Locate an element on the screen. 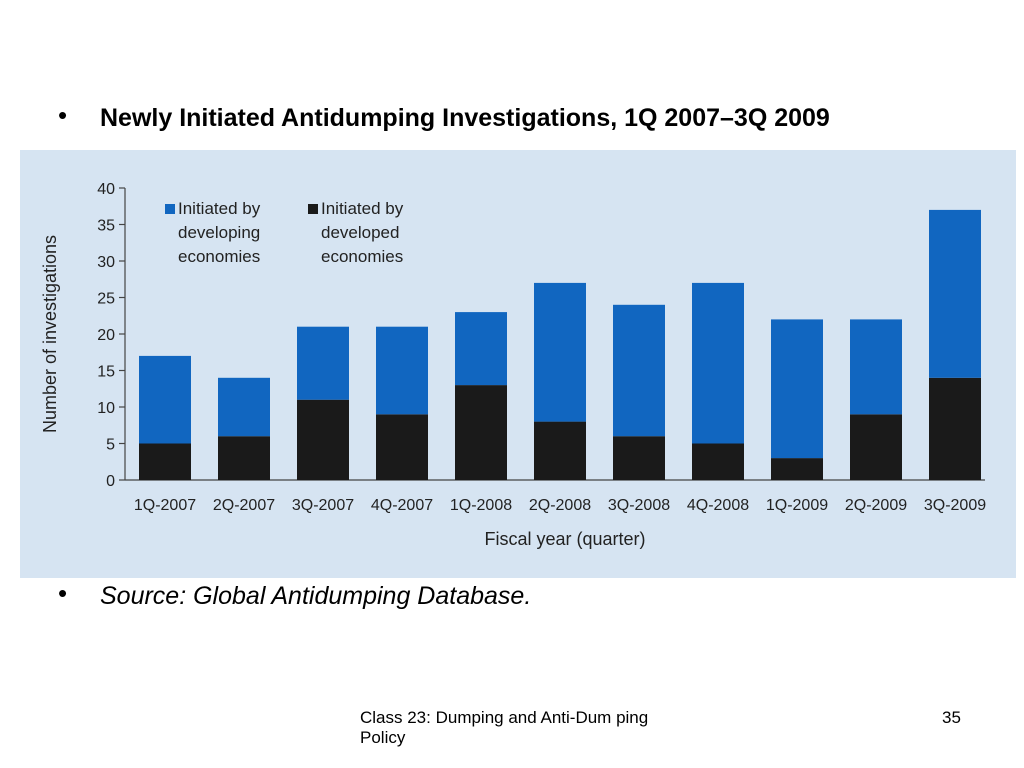 The width and height of the screenshot is (1024, 768). x-axis-label: Fiscal year (quarter) is located at coordinates (564, 539).